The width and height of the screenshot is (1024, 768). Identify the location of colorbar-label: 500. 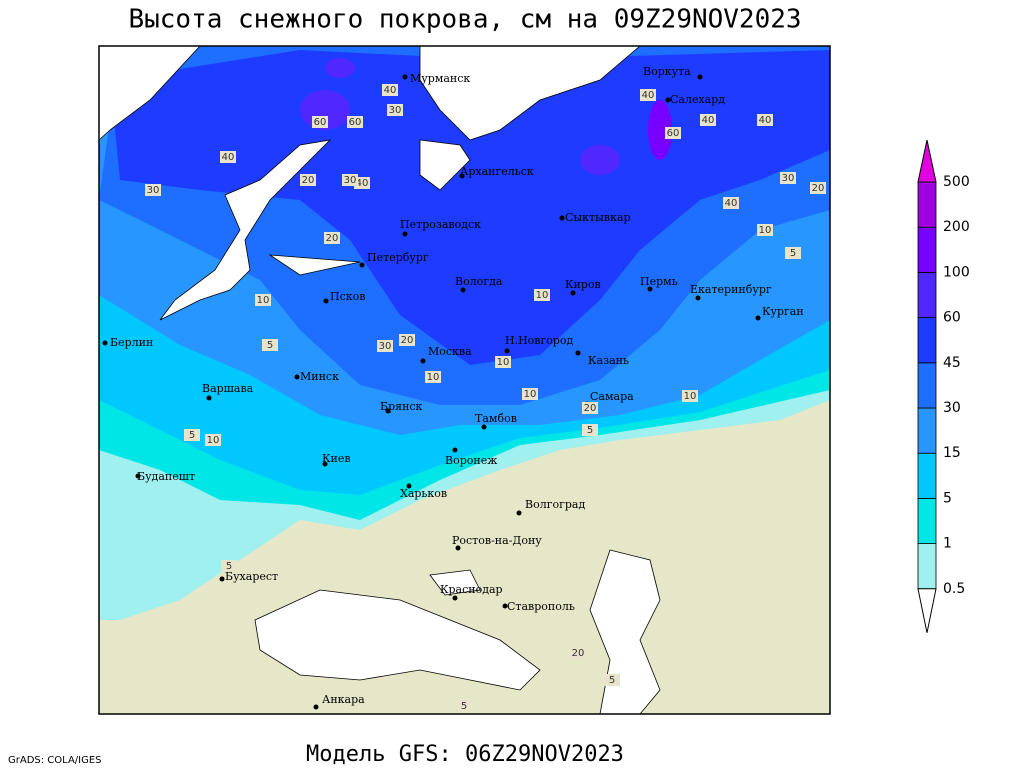
(956, 182).